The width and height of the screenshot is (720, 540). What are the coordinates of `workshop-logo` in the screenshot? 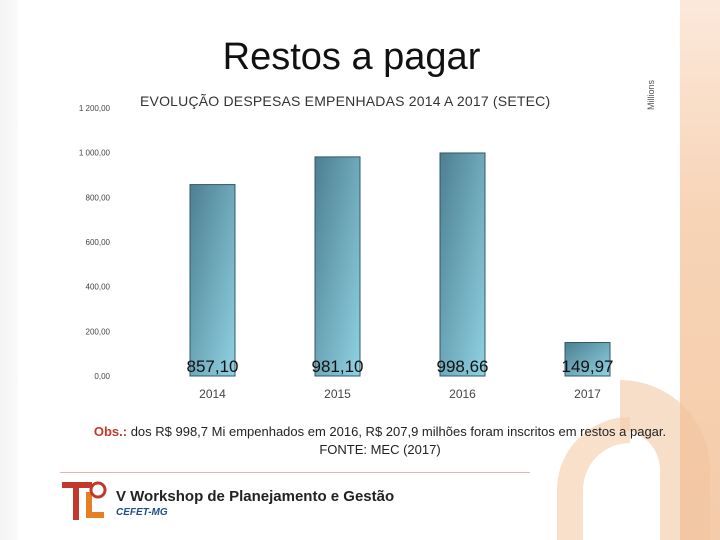 It's located at (84, 500).